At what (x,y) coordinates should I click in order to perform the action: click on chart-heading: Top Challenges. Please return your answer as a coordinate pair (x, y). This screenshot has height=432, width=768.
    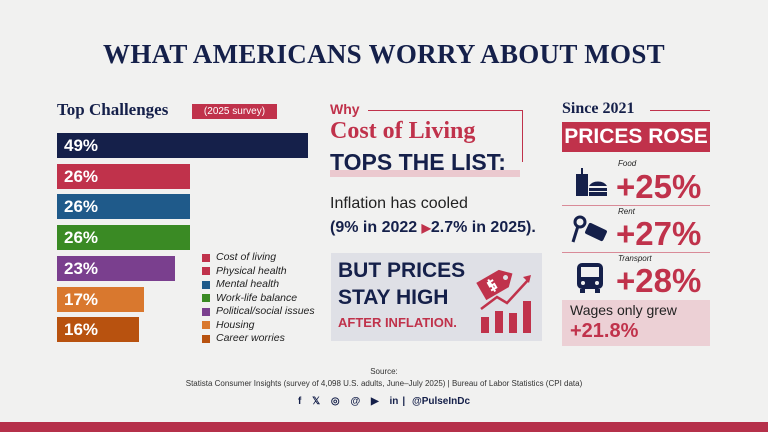
    Looking at the image, I should click on (113, 109).